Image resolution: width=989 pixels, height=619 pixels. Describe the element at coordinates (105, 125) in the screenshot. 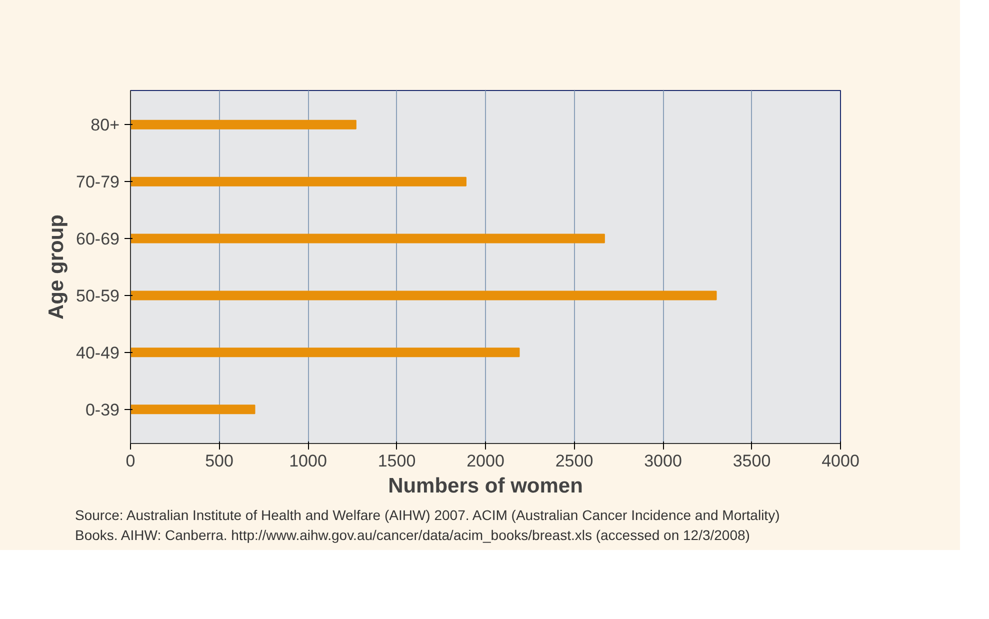

I see `y-tick-label: 80+` at that location.